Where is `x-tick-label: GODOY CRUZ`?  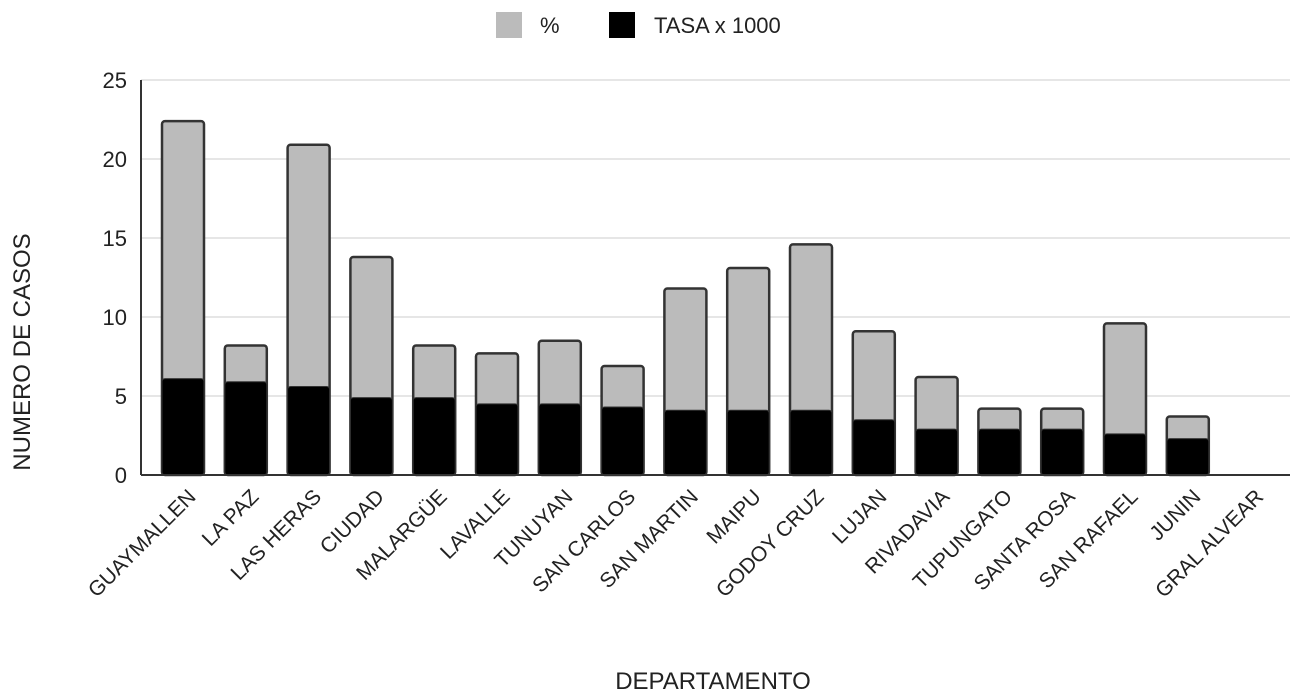
x-tick-label: GODOY CRUZ is located at coordinates (770, 543).